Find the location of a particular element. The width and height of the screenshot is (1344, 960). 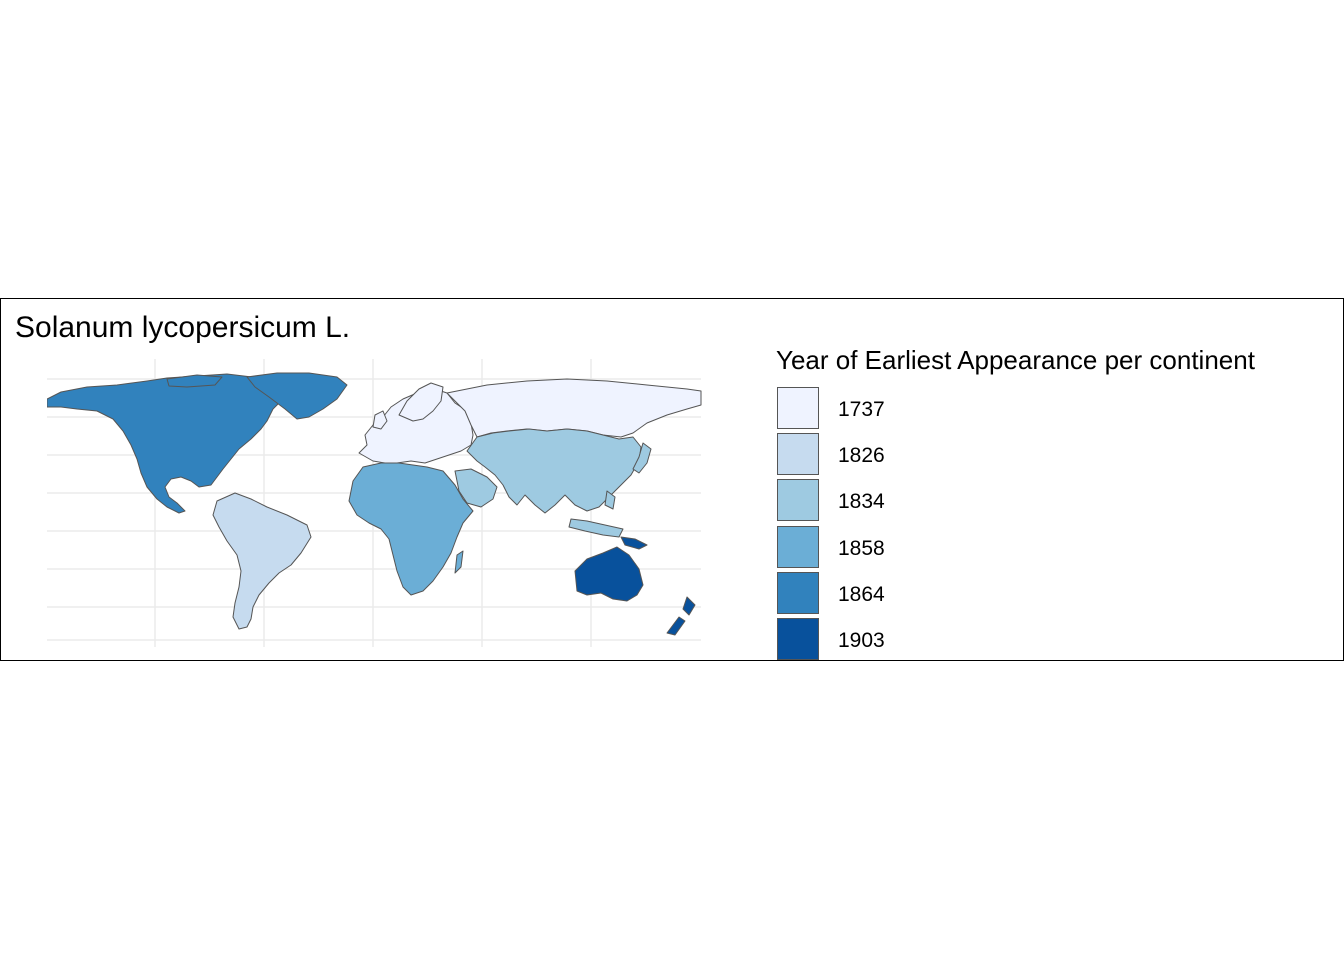

world-map is located at coordinates (374, 503).